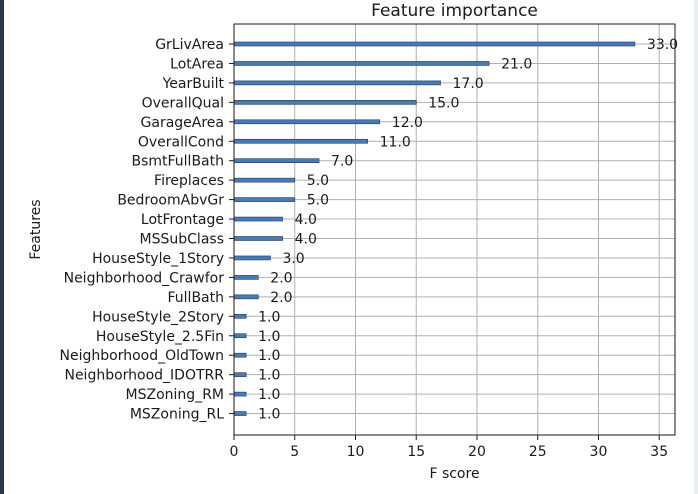 This screenshot has height=494, width=698. I want to click on window-edge-left, so click(2, 247).